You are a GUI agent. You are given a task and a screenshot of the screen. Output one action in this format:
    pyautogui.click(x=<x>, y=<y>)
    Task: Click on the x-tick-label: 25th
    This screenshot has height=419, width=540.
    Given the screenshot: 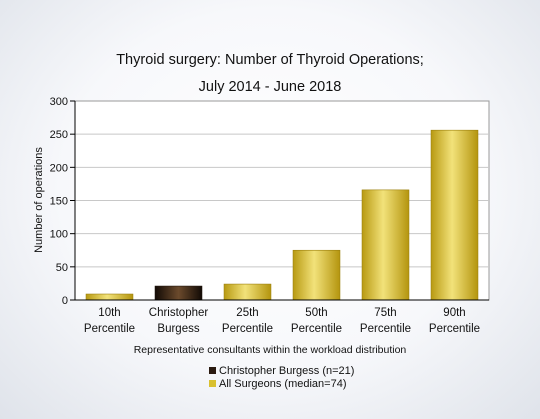 What is the action you would take?
    pyautogui.click(x=247, y=313)
    